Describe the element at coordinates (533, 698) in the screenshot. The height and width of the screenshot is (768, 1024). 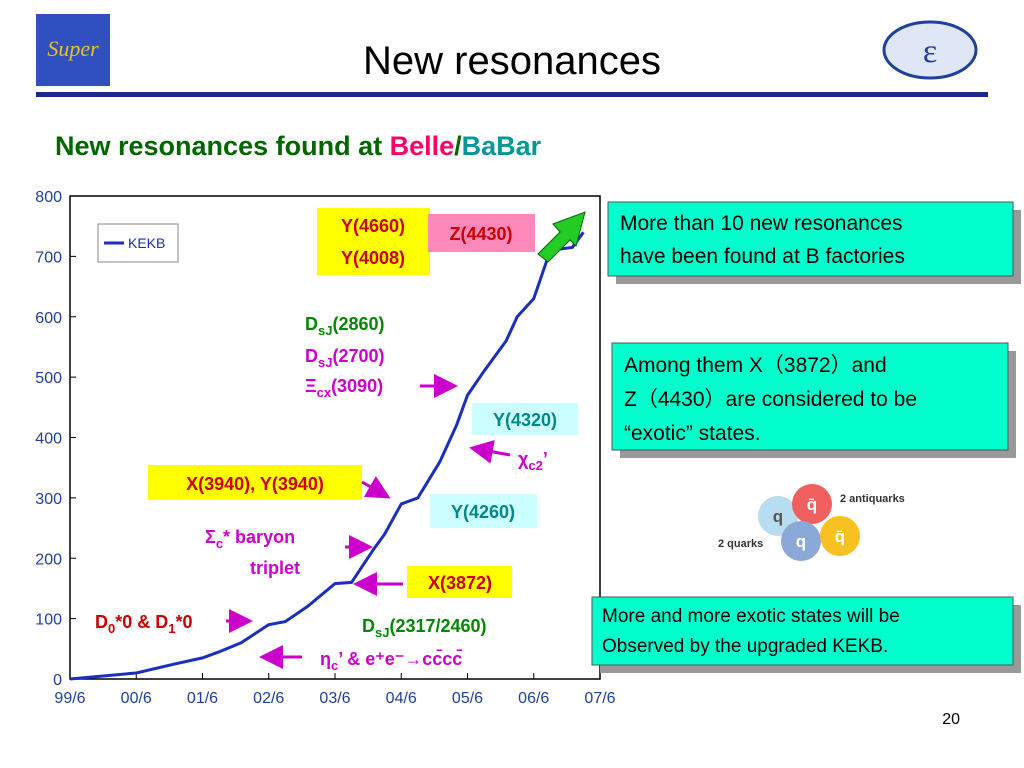
I see `x-tick-label: 06/6` at that location.